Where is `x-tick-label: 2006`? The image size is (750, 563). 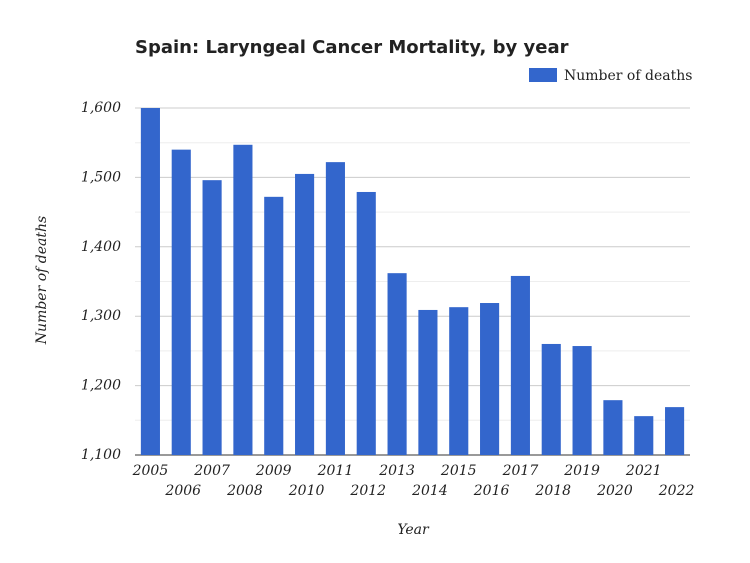
x-tick-label: 2006 is located at coordinates (182, 491).